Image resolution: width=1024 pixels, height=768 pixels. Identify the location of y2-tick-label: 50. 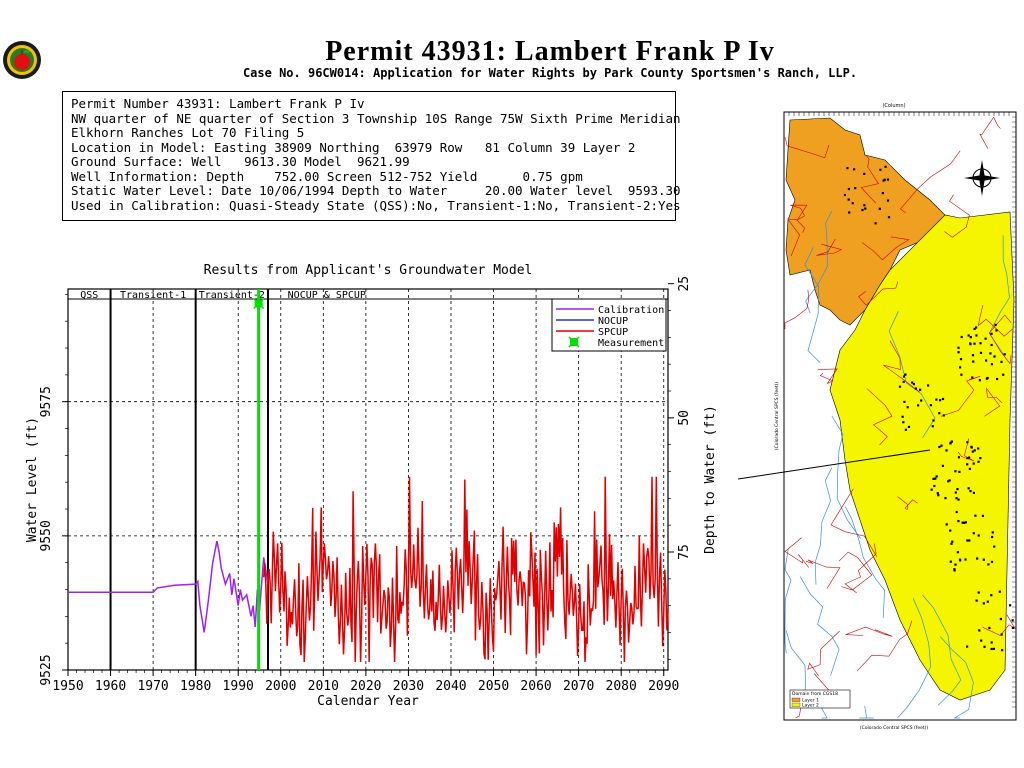
(684, 418).